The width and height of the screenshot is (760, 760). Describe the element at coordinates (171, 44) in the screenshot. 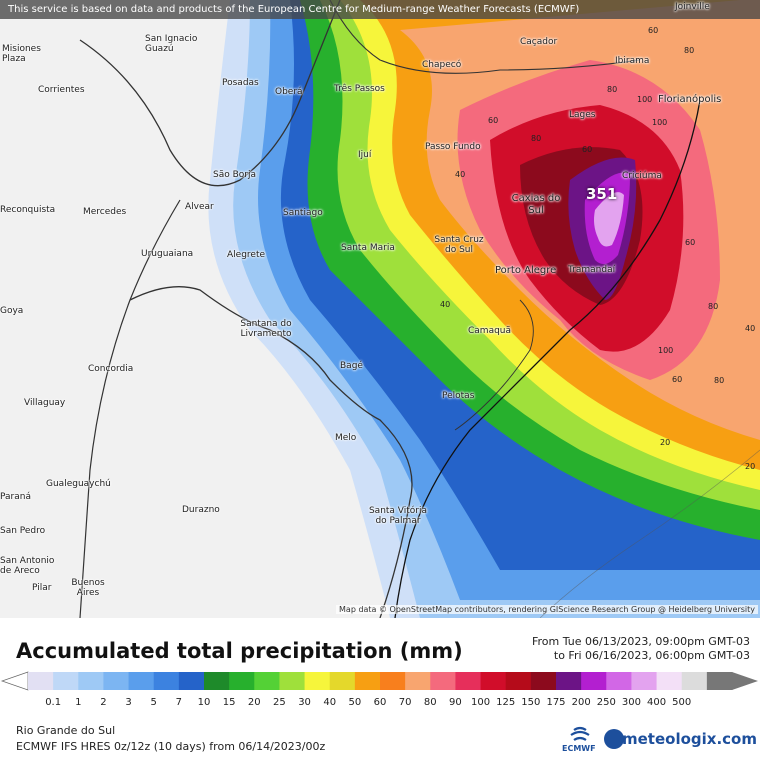

I see `city-label: San Ignacio Guazú` at that location.